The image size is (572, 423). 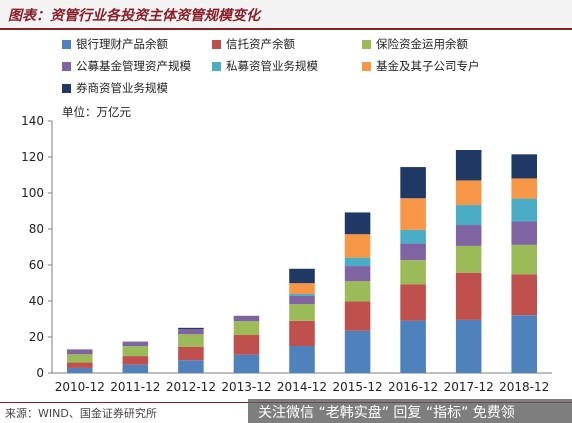 I want to click on legend-label: 券商资管业务规模, so click(x=122, y=88).